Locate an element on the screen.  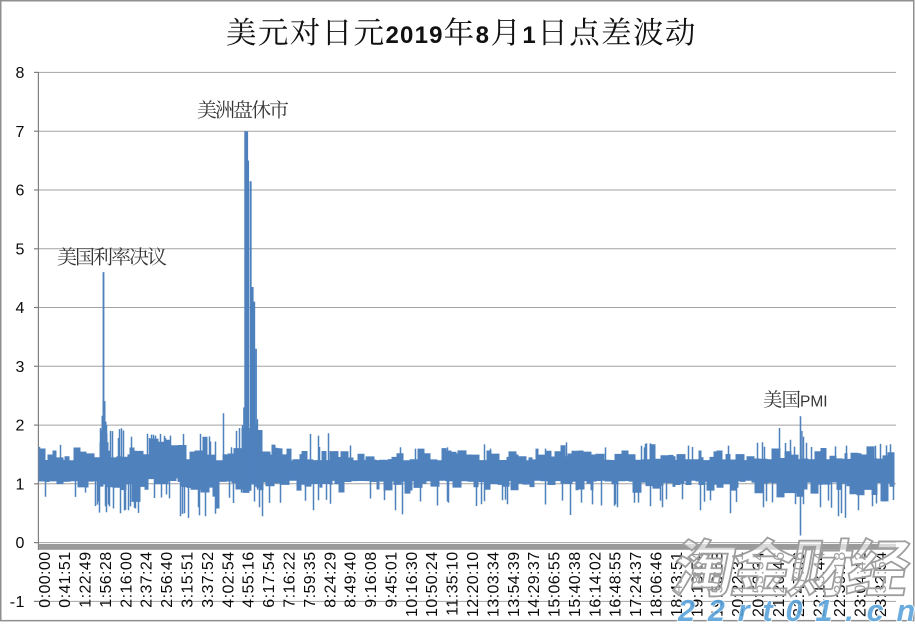
svg-text: 0:41:51 is located at coordinates (65, 580).